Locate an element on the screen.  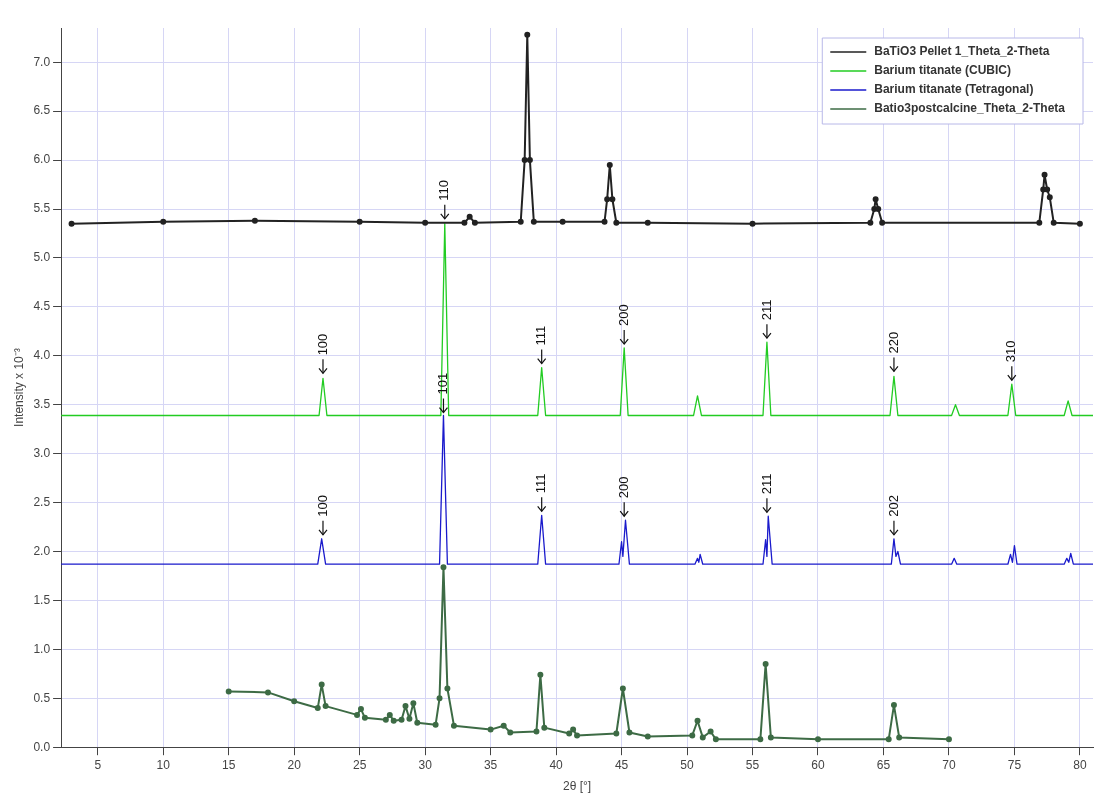
x-tick-label: 25 is located at coordinates (359, 764).